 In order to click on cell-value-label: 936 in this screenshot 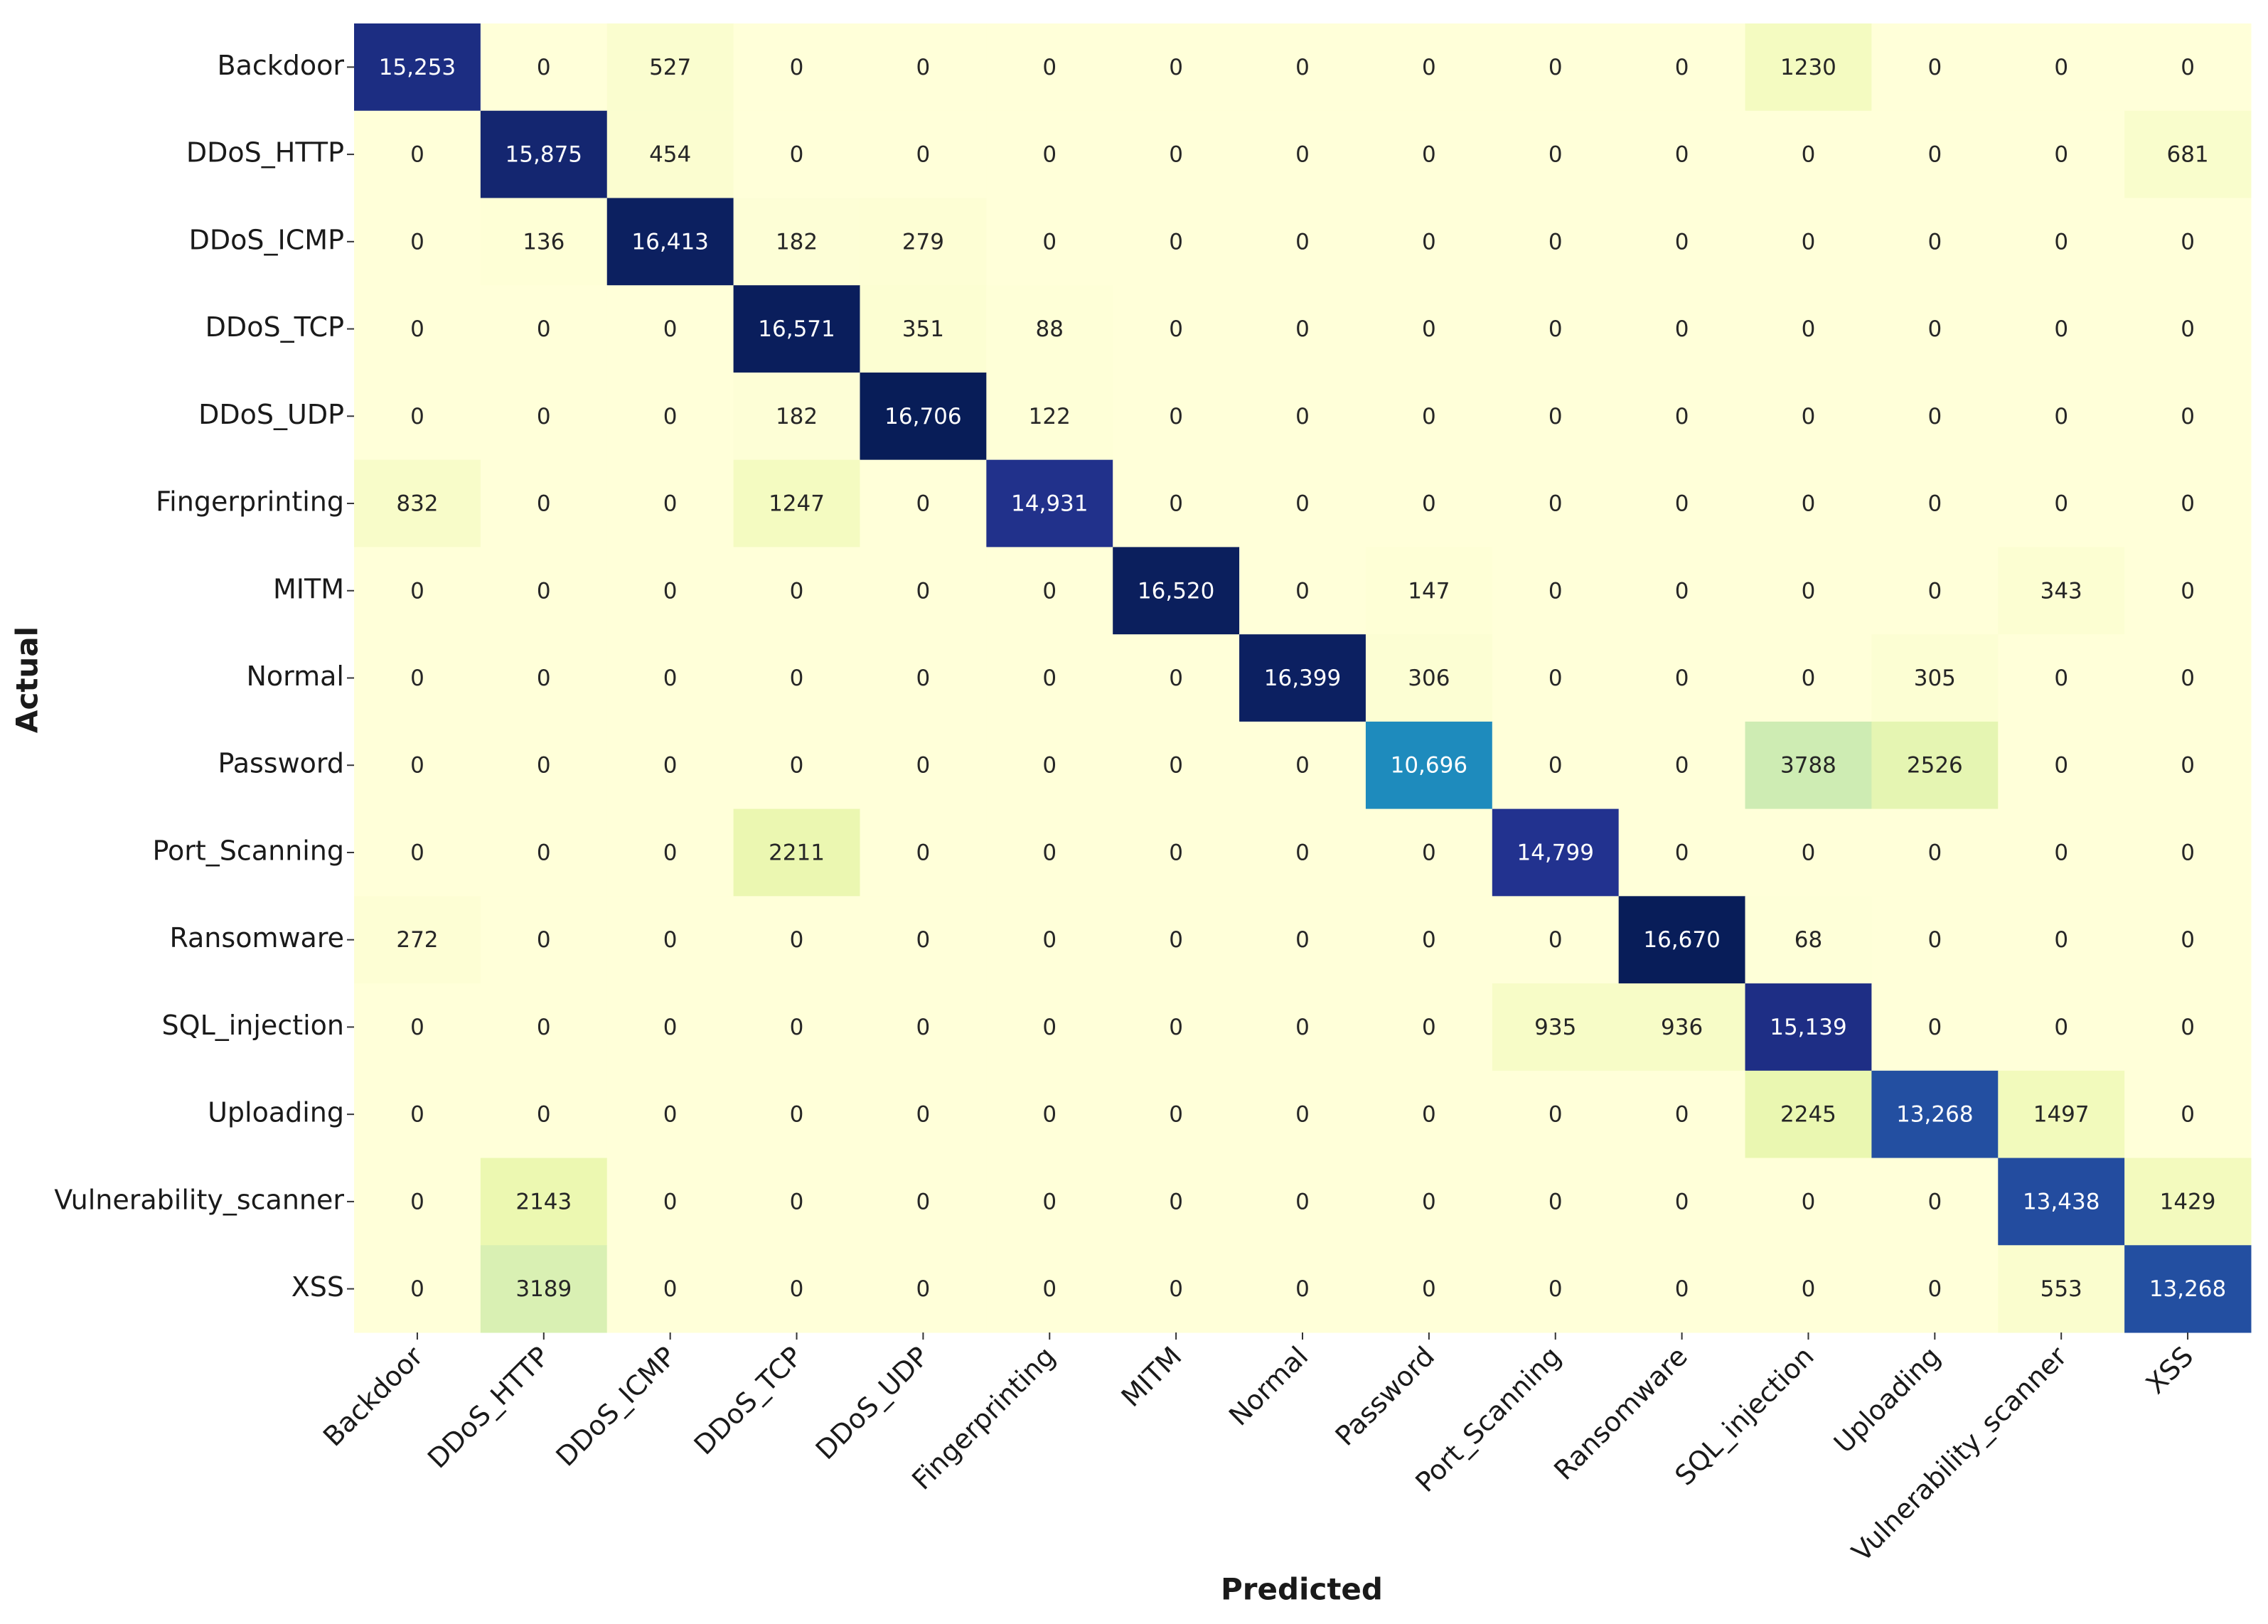, I will do `click(1682, 1027)`.